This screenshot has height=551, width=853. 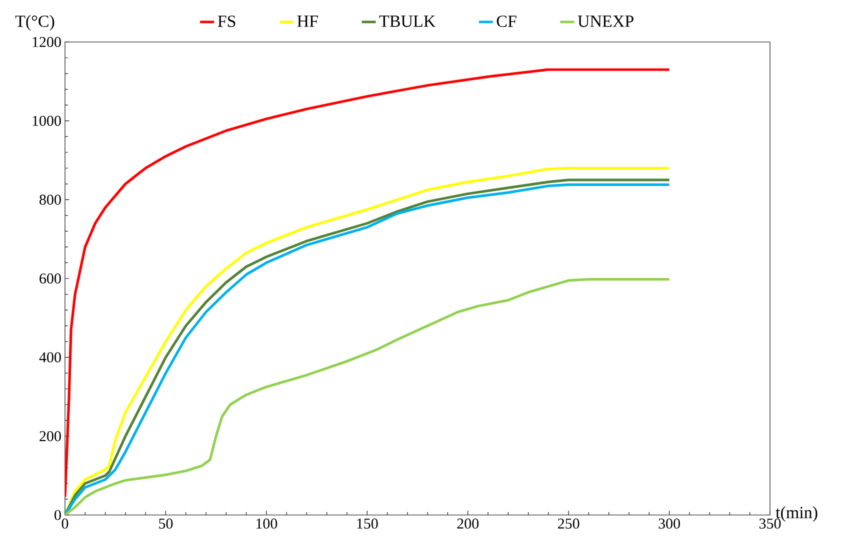 I want to click on y-tick-label: 0, so click(x=57, y=515).